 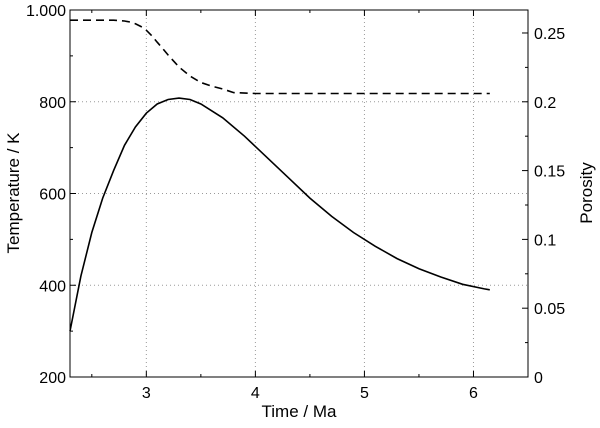 I want to click on y-left-tick-label: 800, so click(x=52, y=103).